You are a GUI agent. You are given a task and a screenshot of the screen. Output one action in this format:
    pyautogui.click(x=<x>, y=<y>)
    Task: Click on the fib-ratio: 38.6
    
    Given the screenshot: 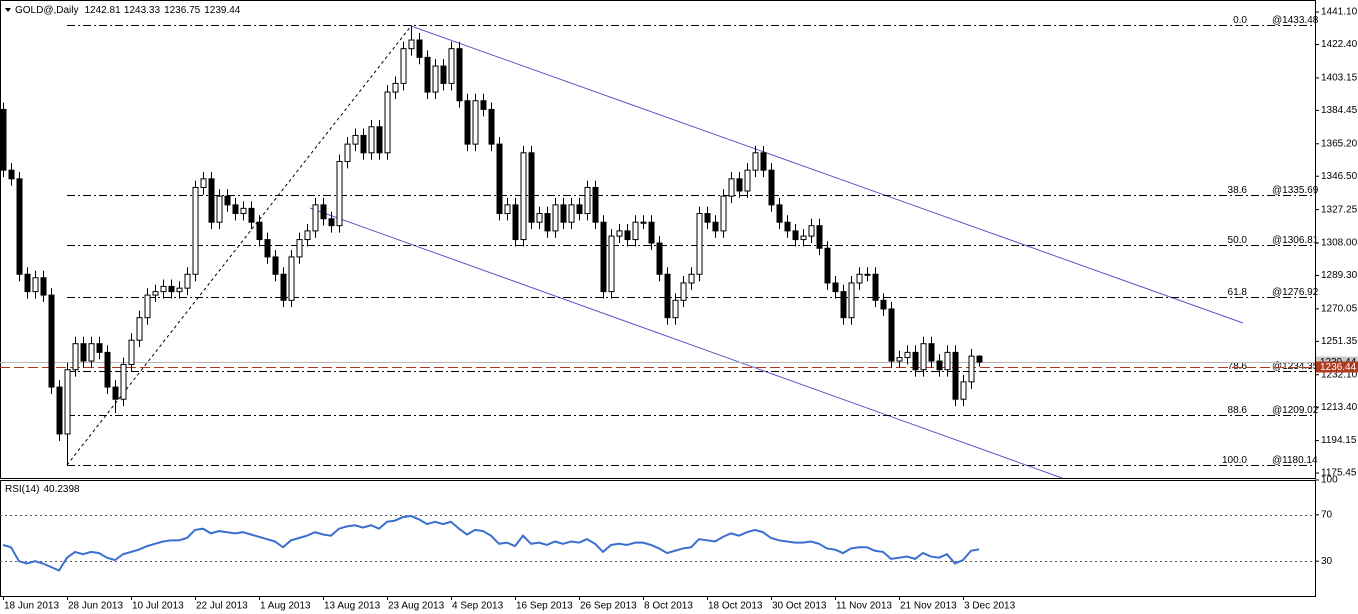 What is the action you would take?
    pyautogui.click(x=1238, y=190)
    